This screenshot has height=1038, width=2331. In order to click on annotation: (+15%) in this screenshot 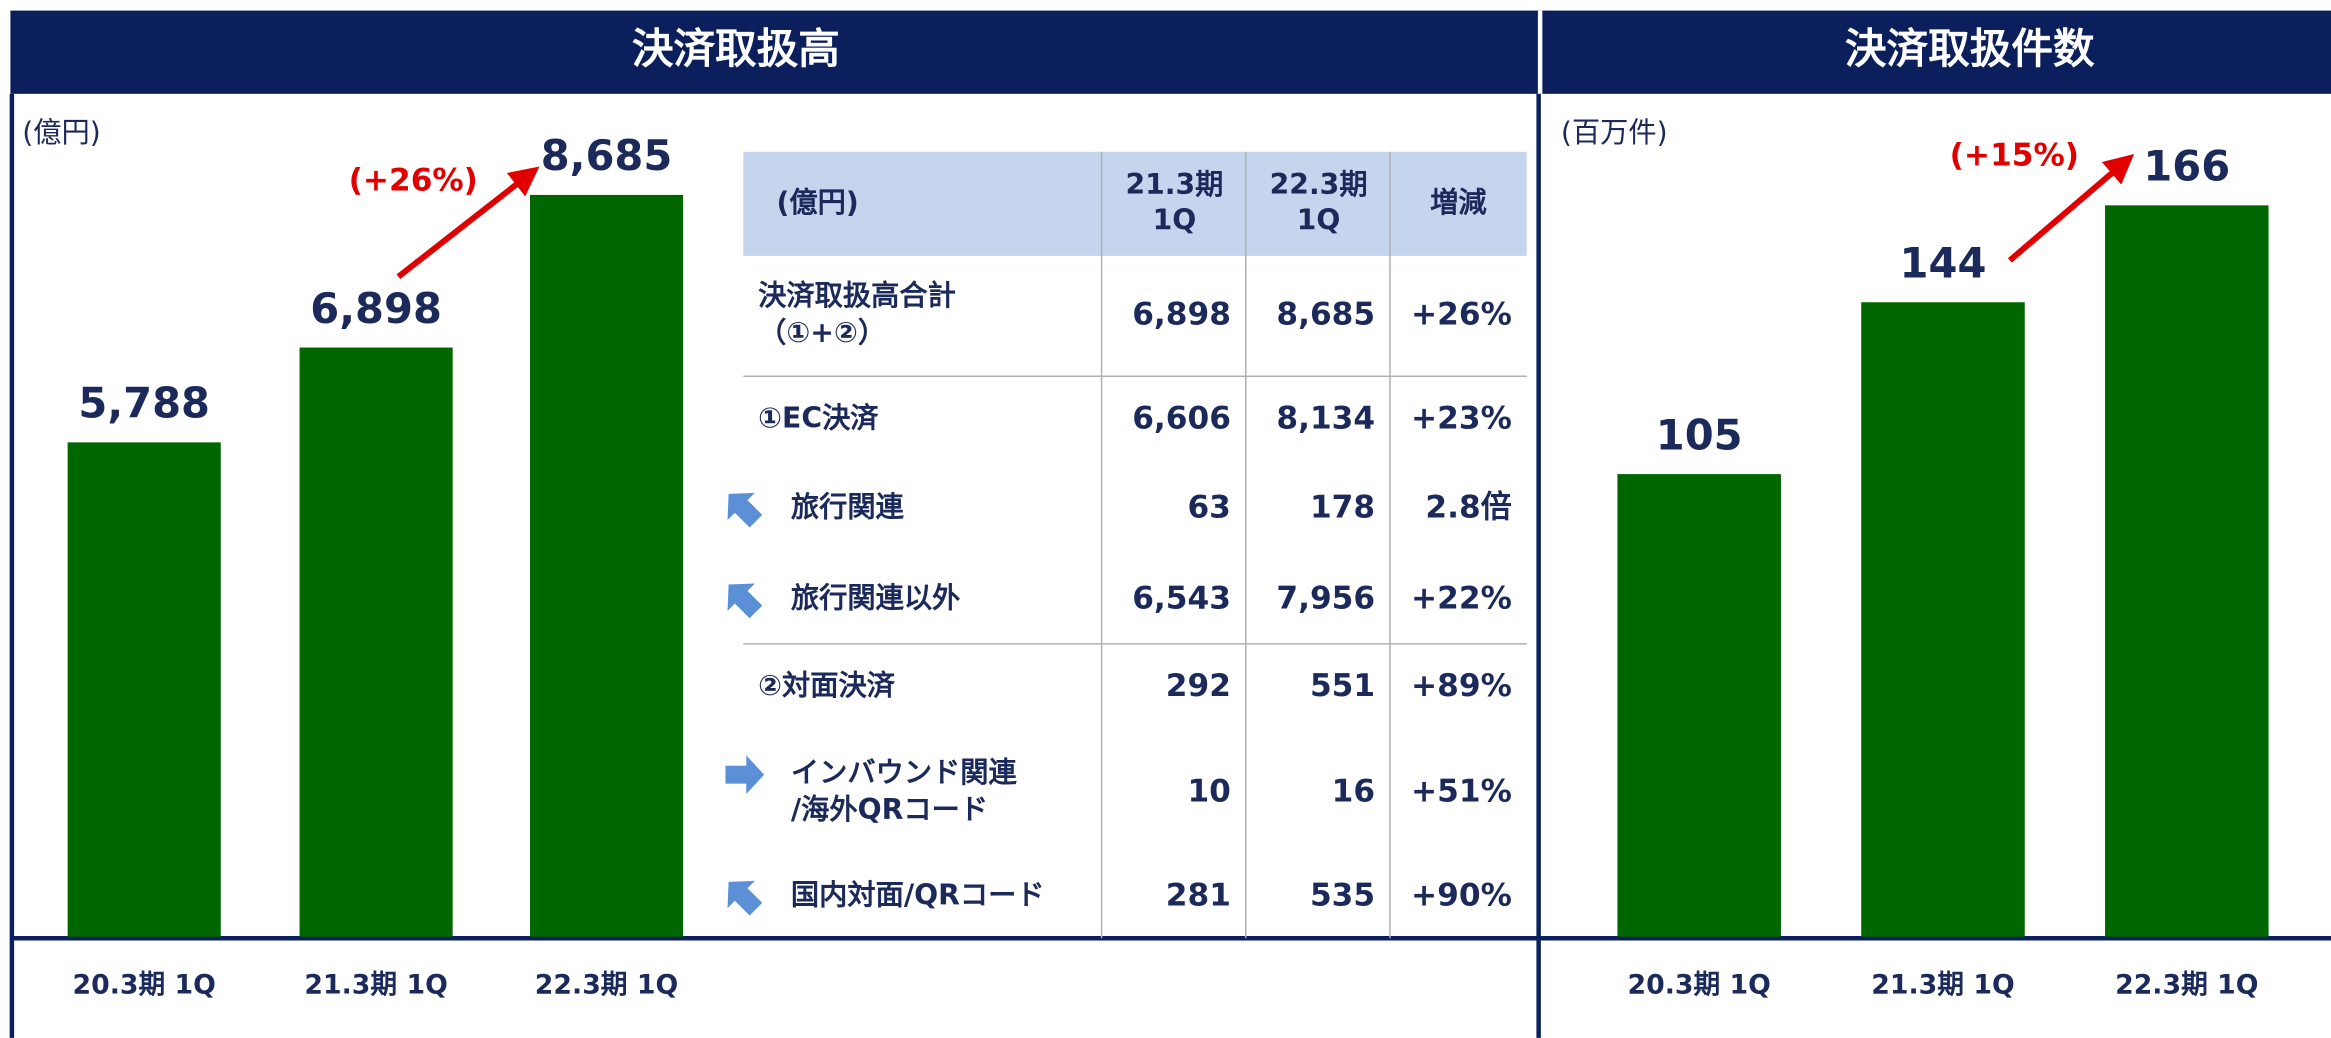, I will do `click(2014, 155)`.